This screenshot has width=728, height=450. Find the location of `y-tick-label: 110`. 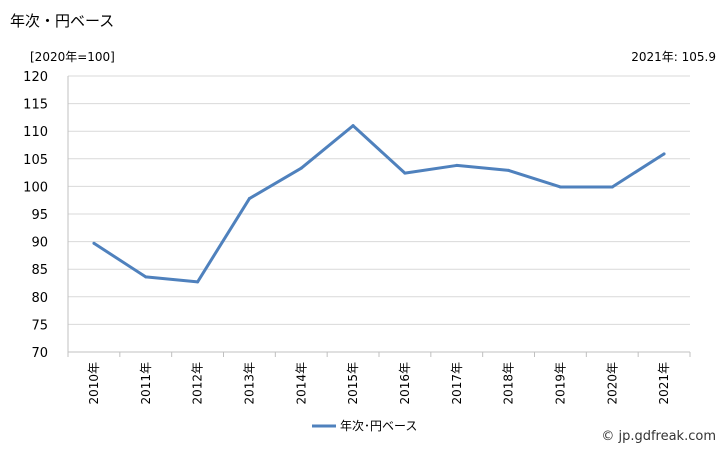

y-tick-label: 110 is located at coordinates (35, 132).